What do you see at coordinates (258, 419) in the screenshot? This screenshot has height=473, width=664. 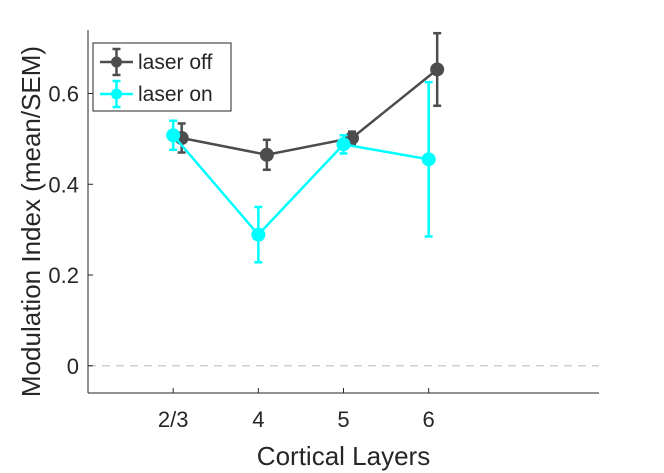 I see `x-tick-label: 4` at bounding box center [258, 419].